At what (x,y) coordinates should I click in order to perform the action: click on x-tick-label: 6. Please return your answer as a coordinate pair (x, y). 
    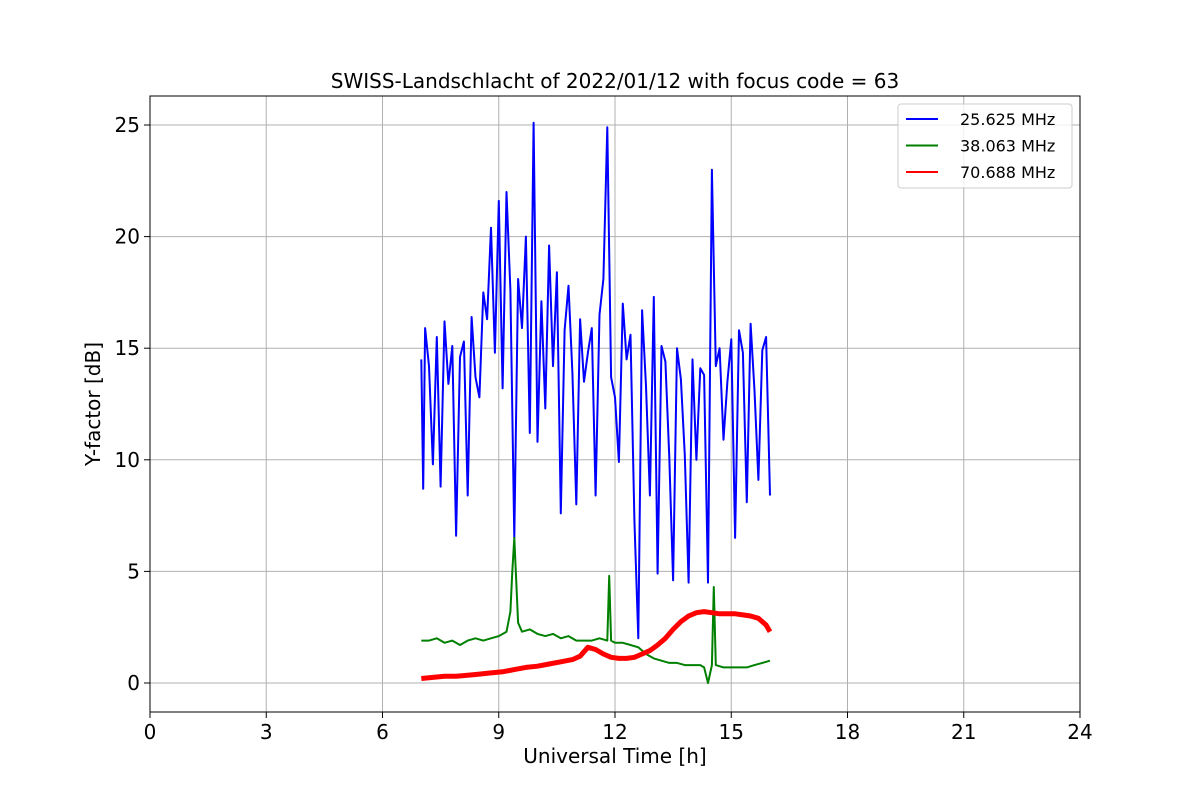
    Looking at the image, I should click on (382, 732).